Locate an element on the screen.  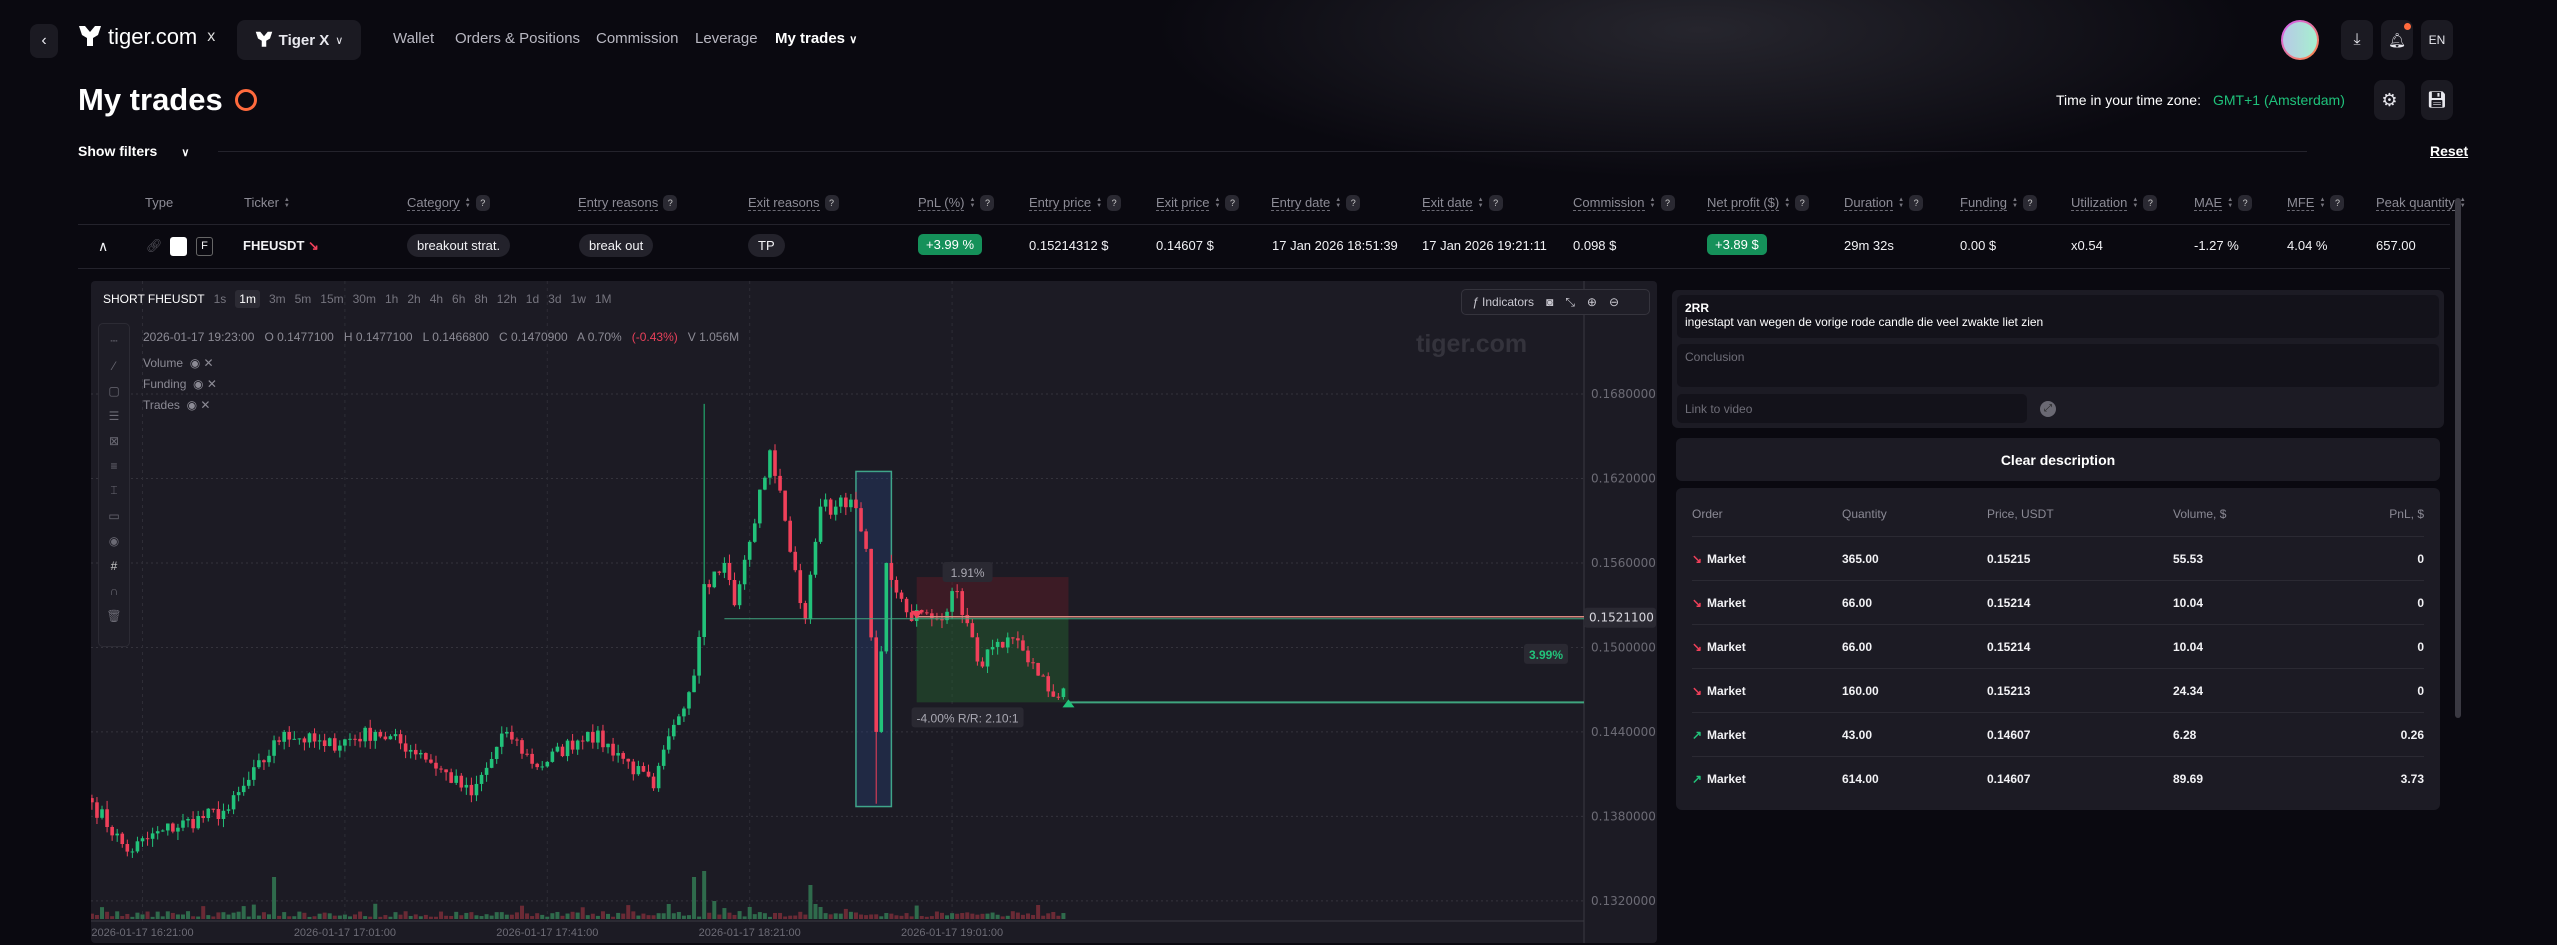
language-button: EN is located at coordinates (2437, 40).